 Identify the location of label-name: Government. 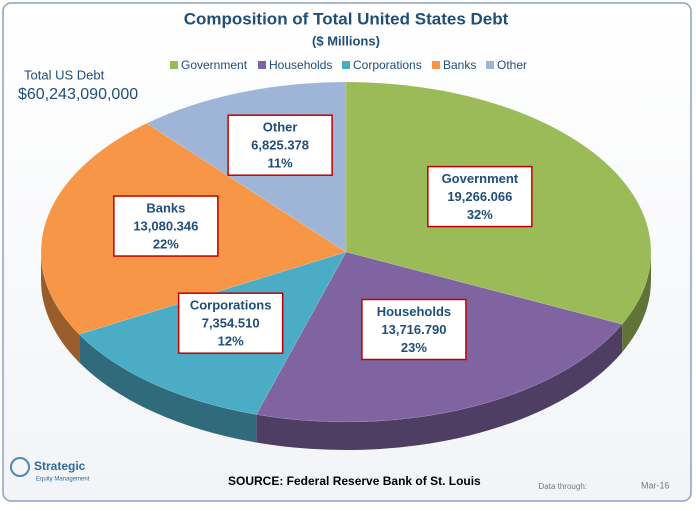
(480, 178).